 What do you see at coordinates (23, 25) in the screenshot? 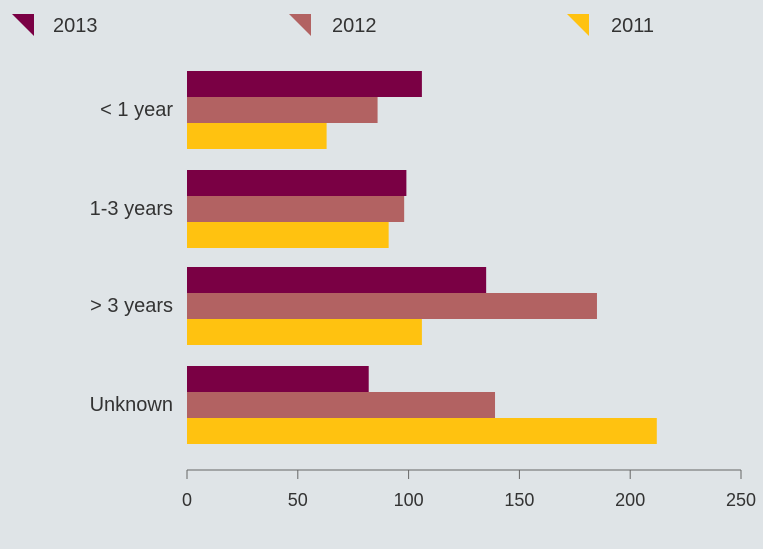
I see `legend-marker-2013` at bounding box center [23, 25].